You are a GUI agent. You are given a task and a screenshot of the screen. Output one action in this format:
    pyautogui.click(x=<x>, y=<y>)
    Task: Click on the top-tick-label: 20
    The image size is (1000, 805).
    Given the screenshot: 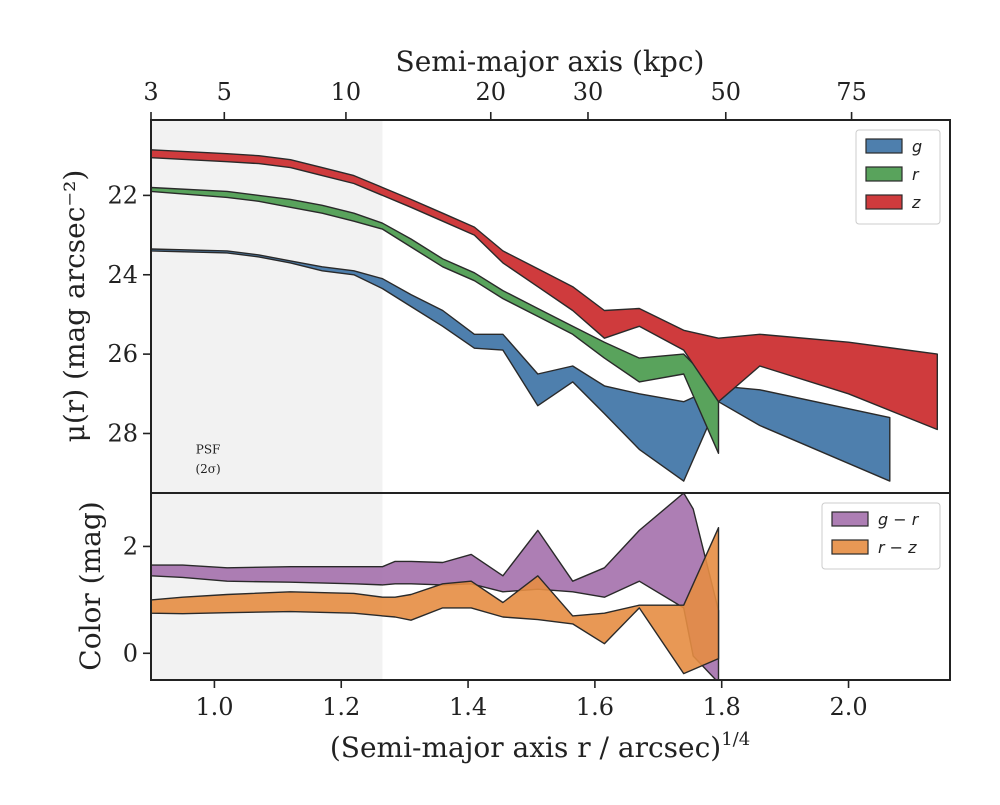 What is the action you would take?
    pyautogui.click(x=490, y=92)
    